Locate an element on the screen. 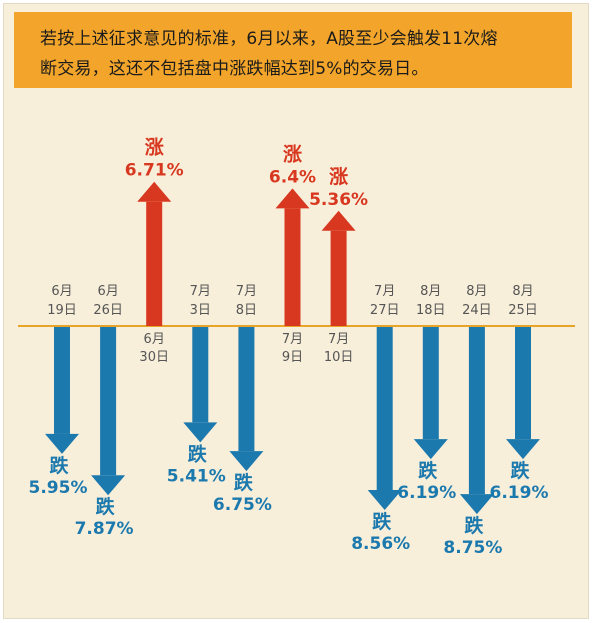  value-label-6: 5.36% is located at coordinates (338, 200).